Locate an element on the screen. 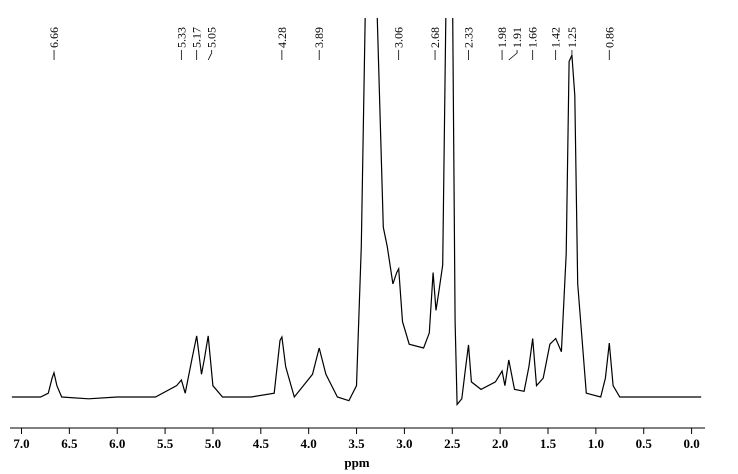 The width and height of the screenshot is (738, 474). x-tick-label: 7.0 is located at coordinates (21, 443).